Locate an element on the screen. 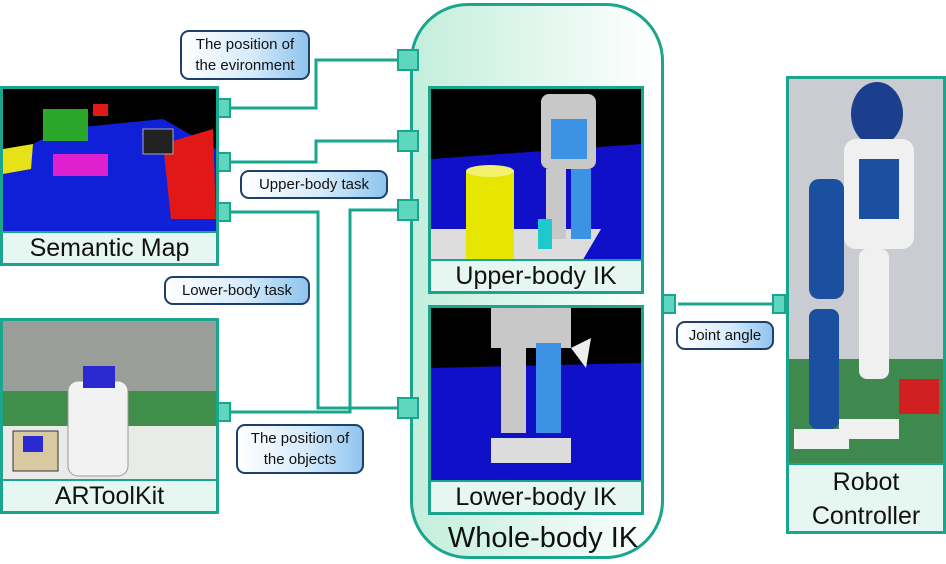 This screenshot has width=946, height=564. robot-photo is located at coordinates (866, 272).